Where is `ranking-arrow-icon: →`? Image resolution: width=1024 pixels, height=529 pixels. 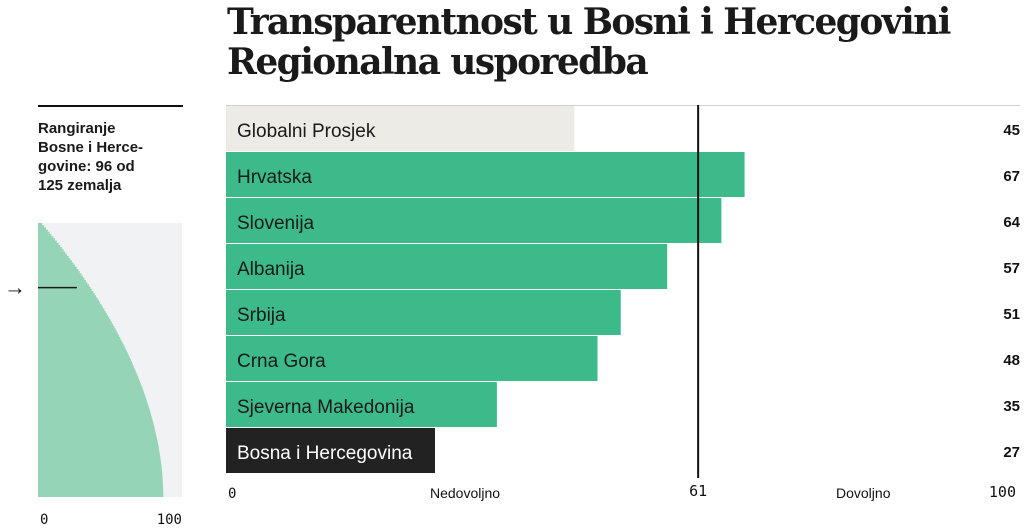
ranking-arrow-icon: → is located at coordinates (15, 287).